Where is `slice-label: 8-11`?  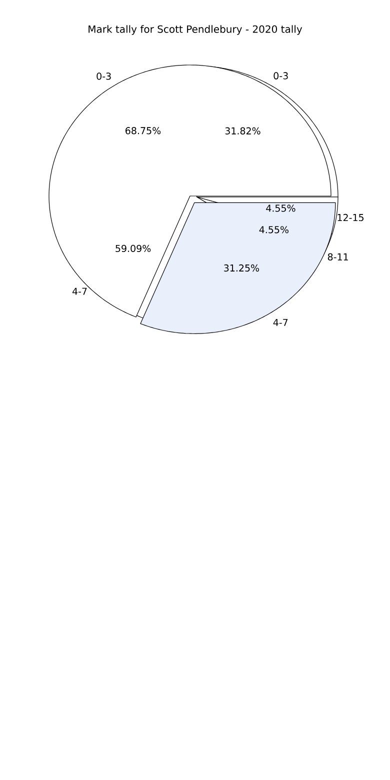
slice-label: 8-11 is located at coordinates (338, 256).